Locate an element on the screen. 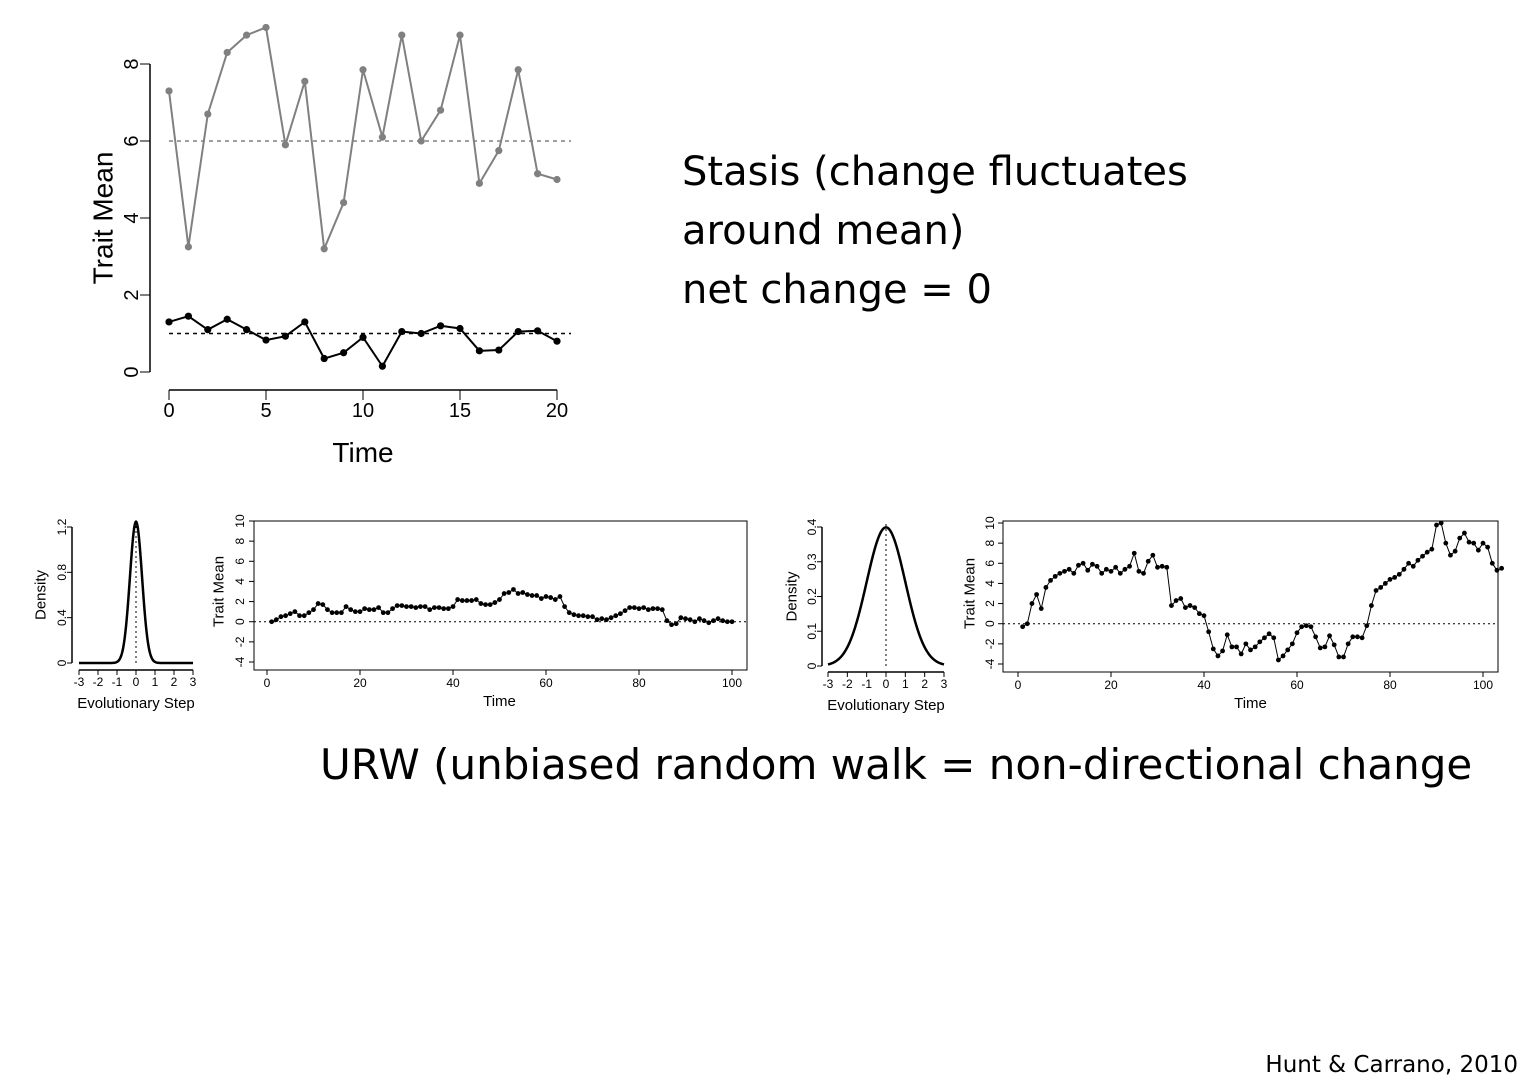  y-axis-label: Trait Mean is located at coordinates (970, 593).